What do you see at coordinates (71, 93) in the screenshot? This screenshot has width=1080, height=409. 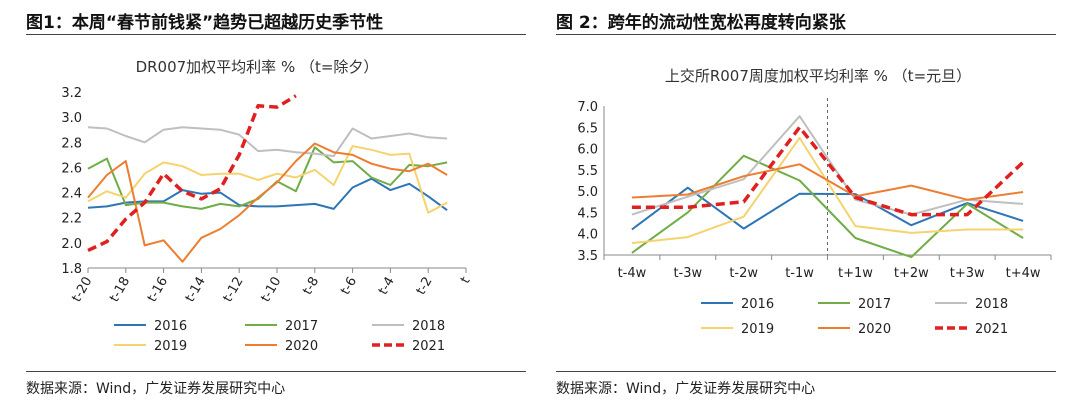 I see `y-tick-label: 3.2` at bounding box center [71, 93].